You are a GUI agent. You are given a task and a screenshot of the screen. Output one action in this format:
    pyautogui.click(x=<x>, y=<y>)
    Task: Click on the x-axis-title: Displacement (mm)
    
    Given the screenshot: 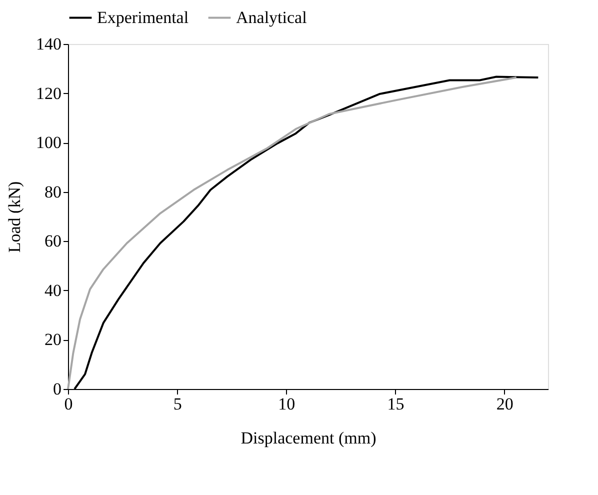 What is the action you would take?
    pyautogui.click(x=308, y=438)
    